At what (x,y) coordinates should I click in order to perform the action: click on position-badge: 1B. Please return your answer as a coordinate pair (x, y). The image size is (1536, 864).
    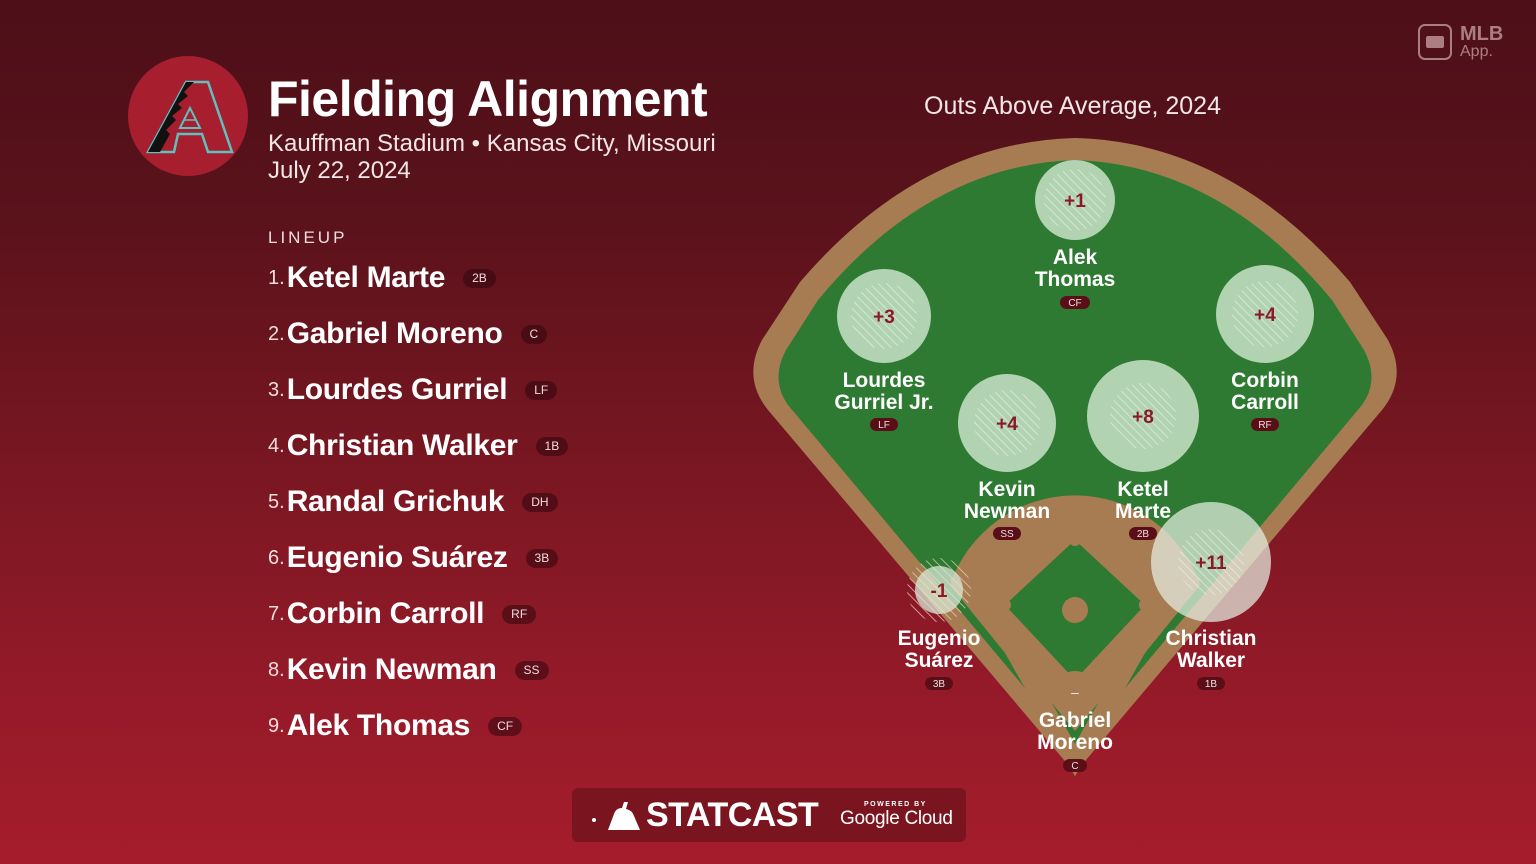
    Looking at the image, I should click on (552, 446).